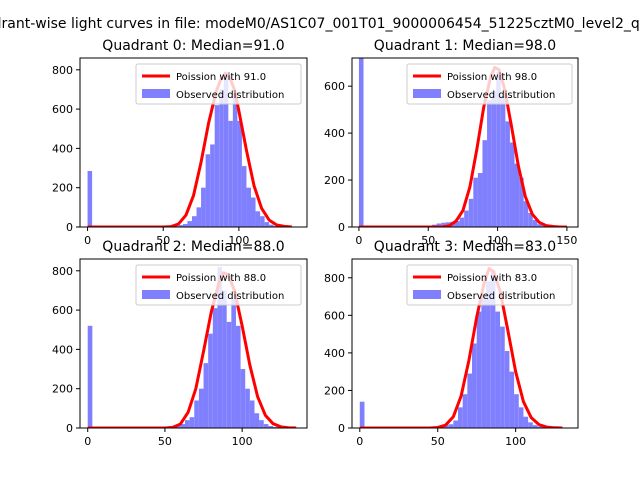  What do you see at coordinates (566, 240) in the screenshot?
I see `x-tick-label: 150` at bounding box center [566, 240].